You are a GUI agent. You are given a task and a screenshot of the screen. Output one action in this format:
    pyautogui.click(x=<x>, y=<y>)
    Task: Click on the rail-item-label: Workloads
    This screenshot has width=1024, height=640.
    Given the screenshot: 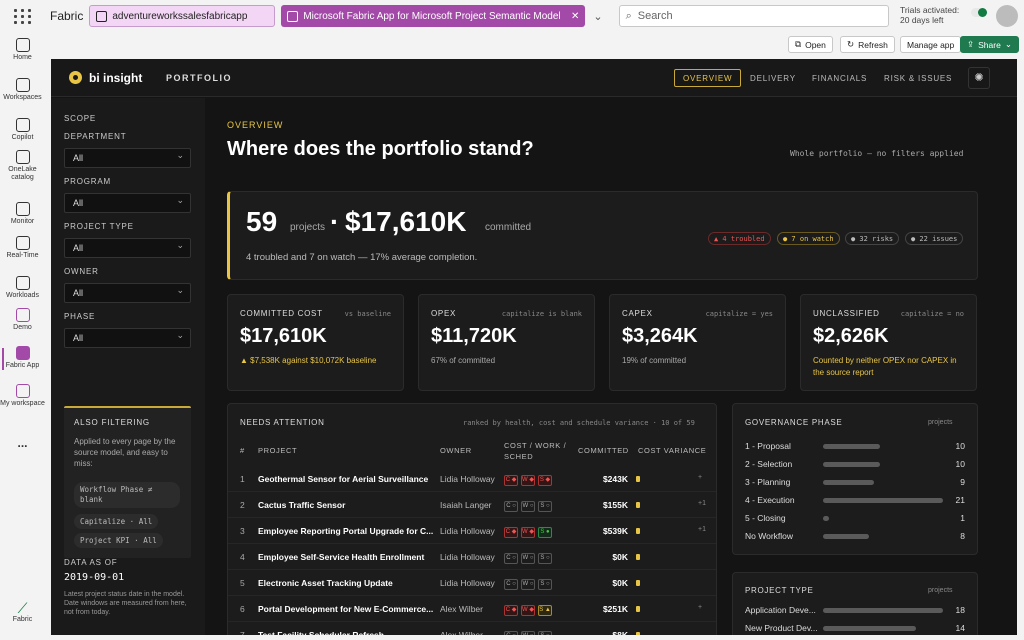 What is the action you would take?
    pyautogui.click(x=22, y=295)
    